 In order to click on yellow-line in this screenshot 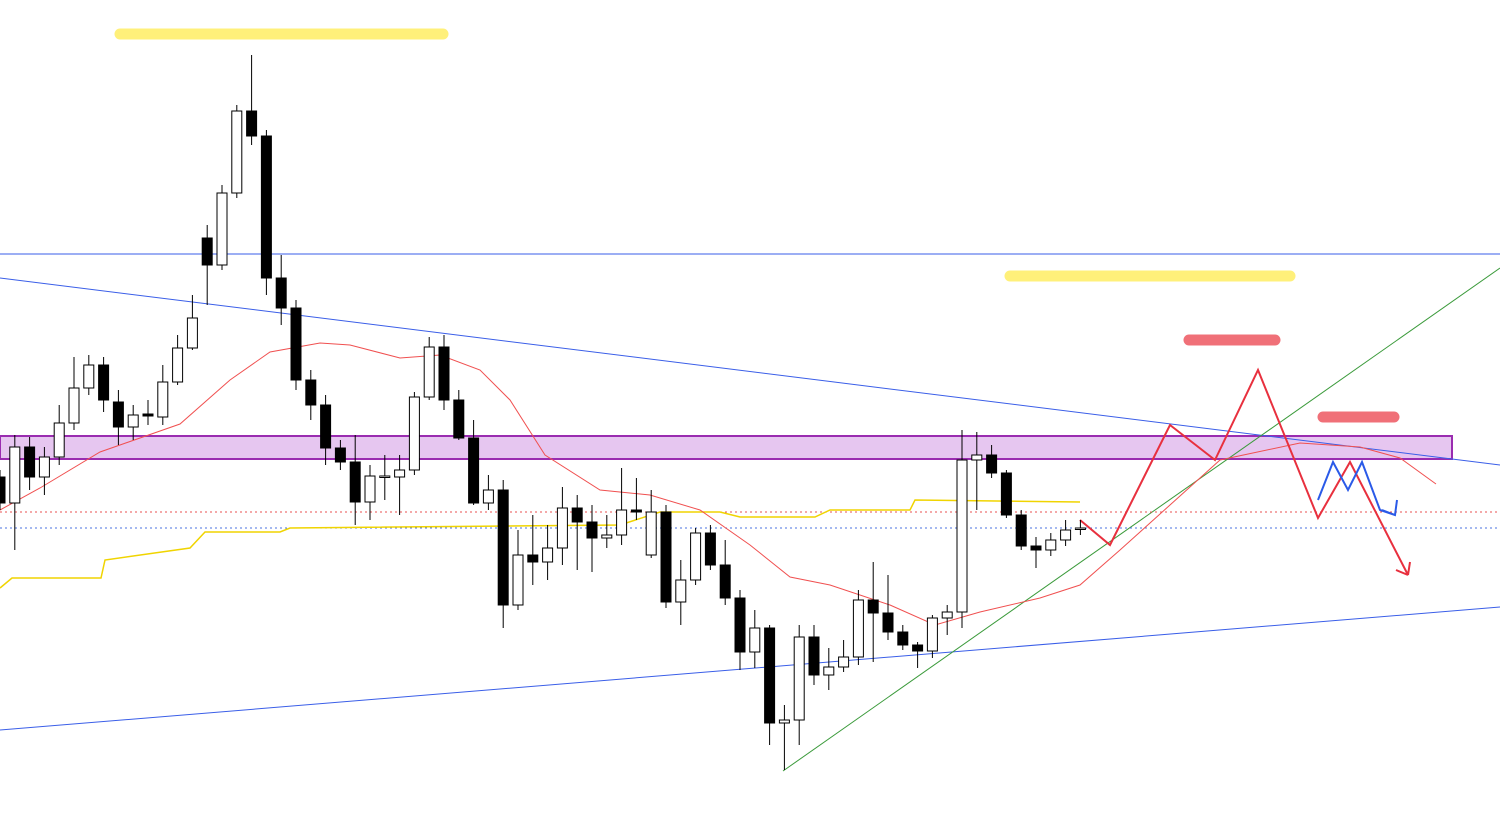, I will do `click(540, 544)`.